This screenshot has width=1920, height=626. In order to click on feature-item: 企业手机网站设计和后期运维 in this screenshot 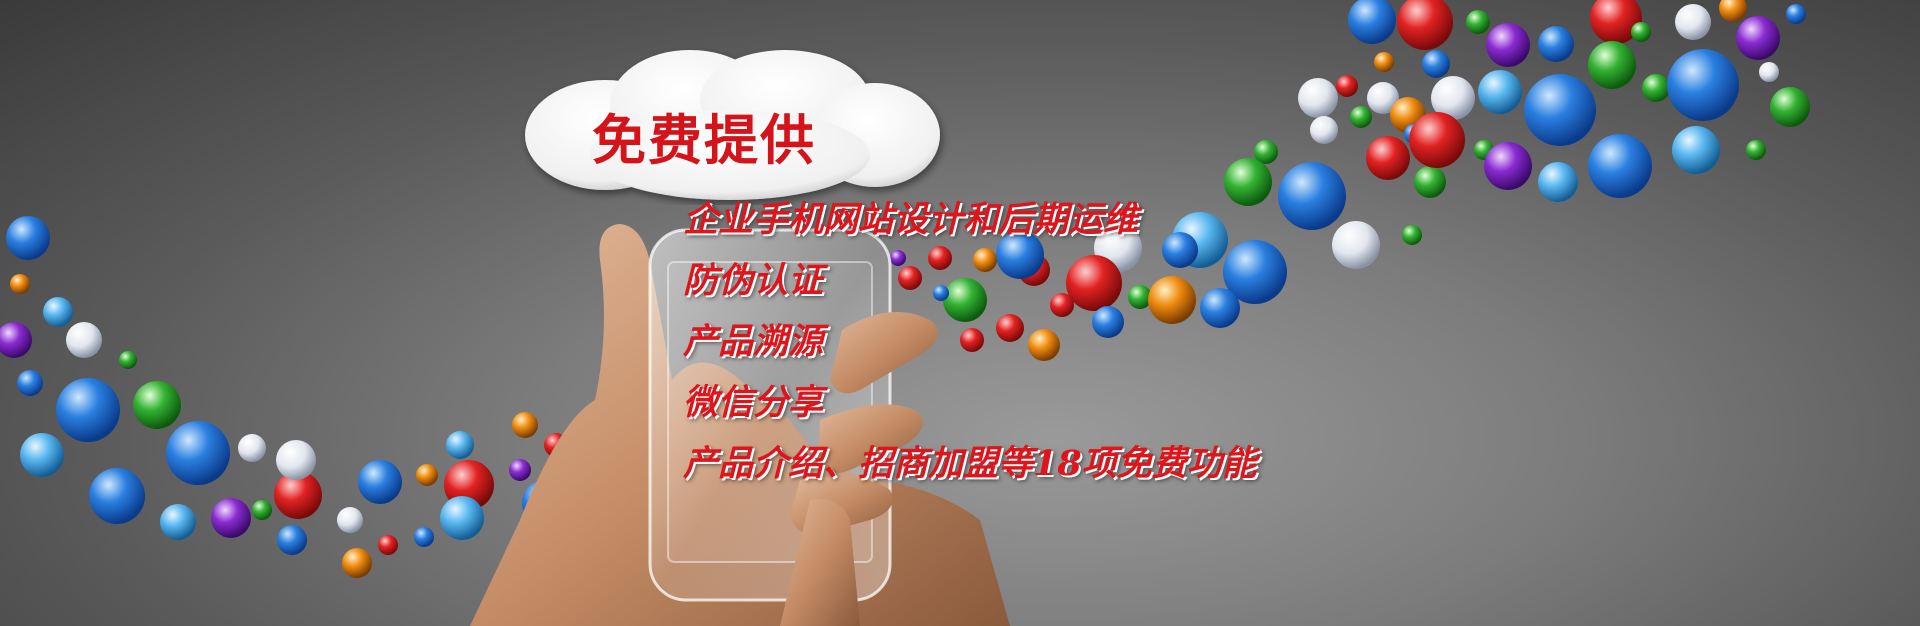, I will do `click(911, 219)`.